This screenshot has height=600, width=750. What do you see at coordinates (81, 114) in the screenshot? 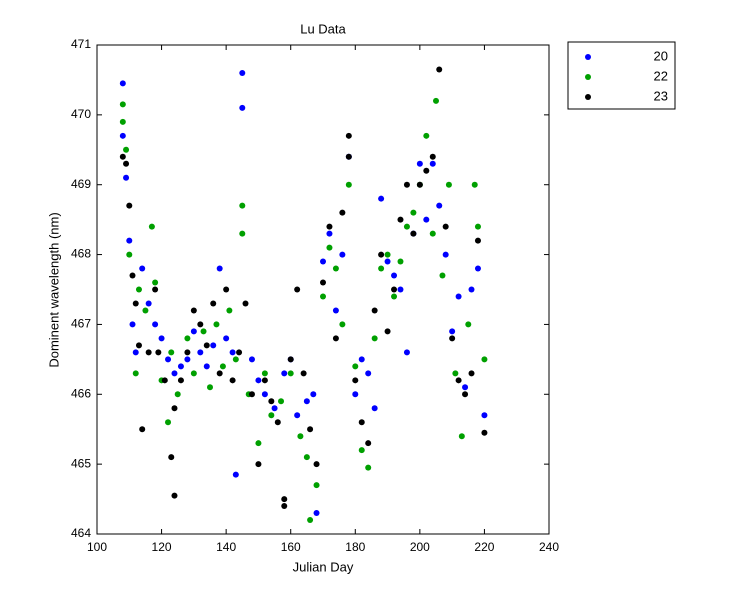
I see `y-tick-label: 470` at bounding box center [81, 114].